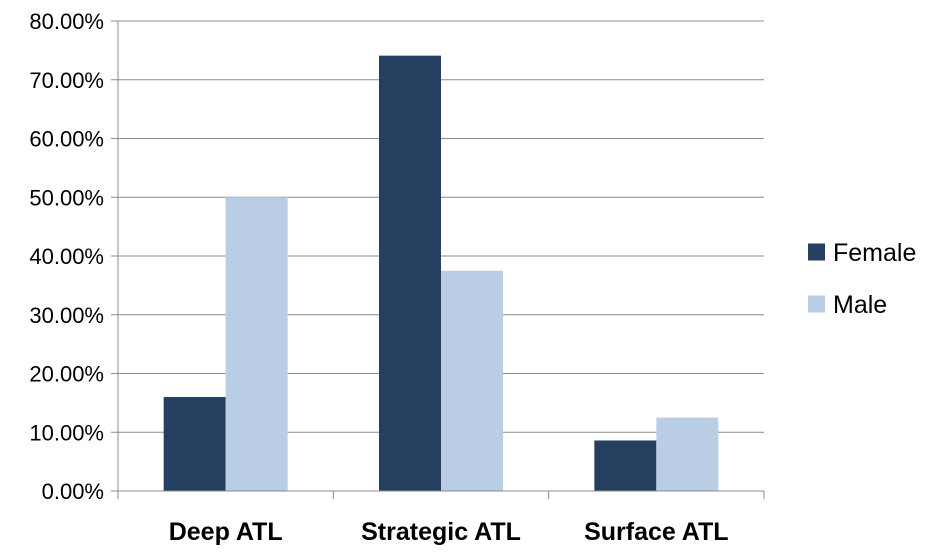  What do you see at coordinates (73, 491) in the screenshot?
I see `y-tick-label: 0.00%` at bounding box center [73, 491].